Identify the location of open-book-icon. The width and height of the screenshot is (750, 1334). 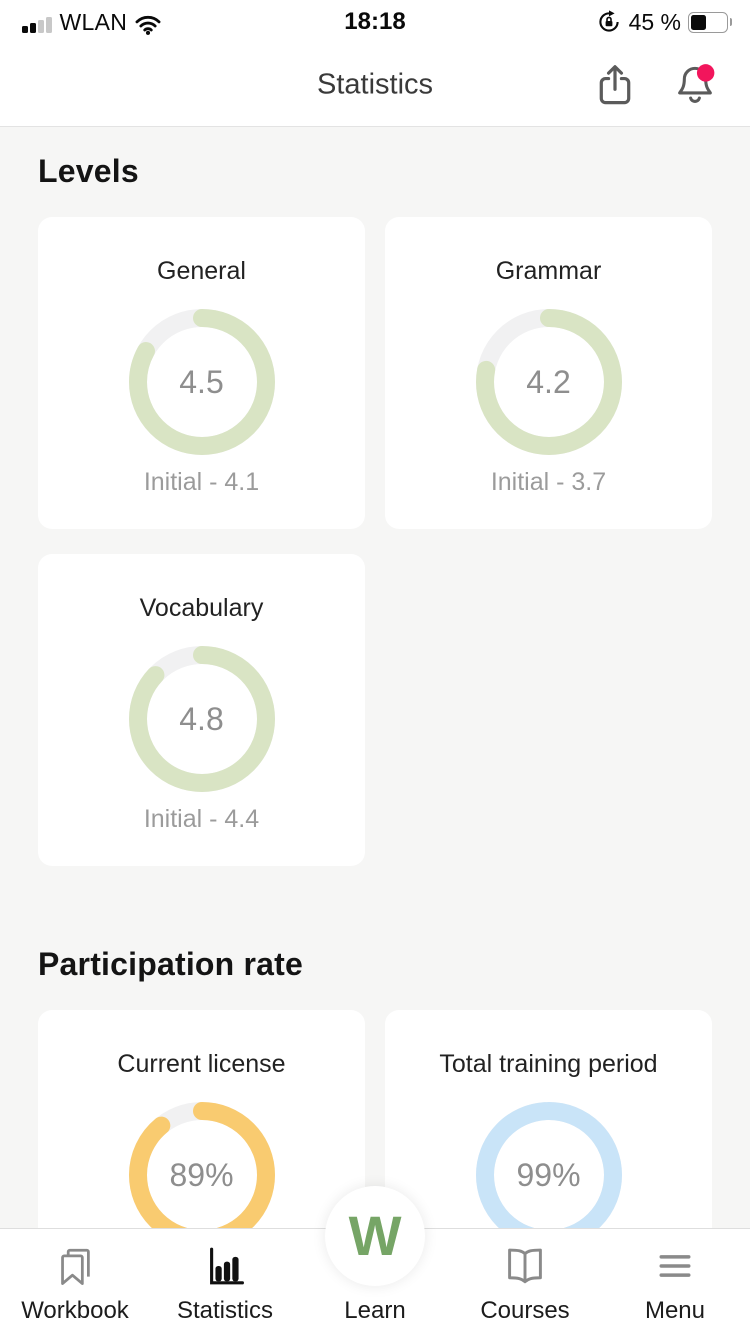
(525, 1266).